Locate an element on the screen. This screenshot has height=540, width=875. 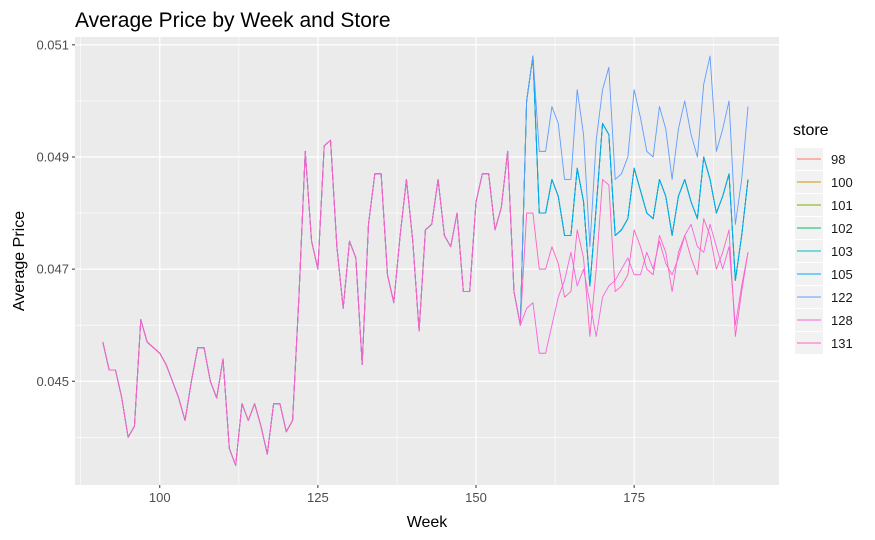
legend-label-131: 131 is located at coordinates (842, 343).